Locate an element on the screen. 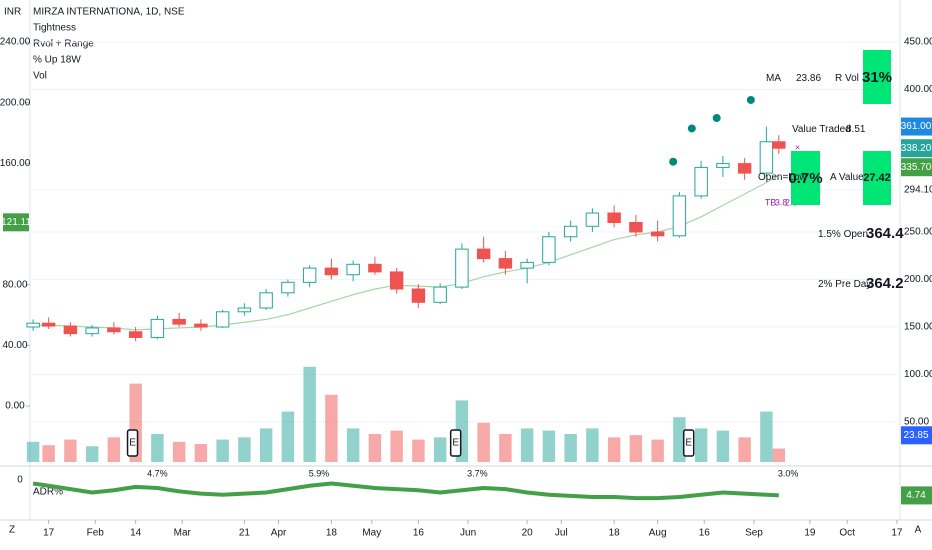  value-tag-label: 23.85 is located at coordinates (915, 435).